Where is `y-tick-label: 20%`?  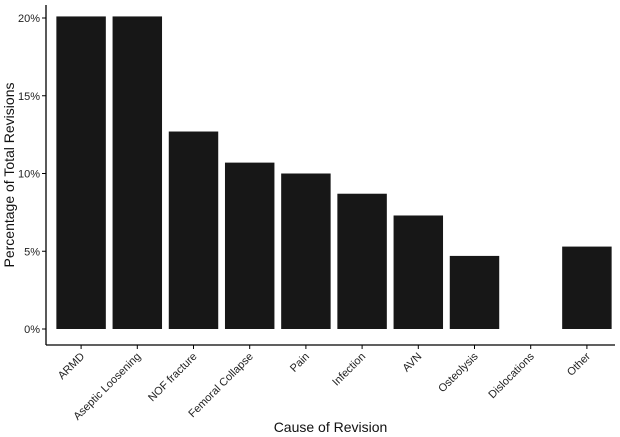
y-tick-label: 20% is located at coordinates (29, 19).